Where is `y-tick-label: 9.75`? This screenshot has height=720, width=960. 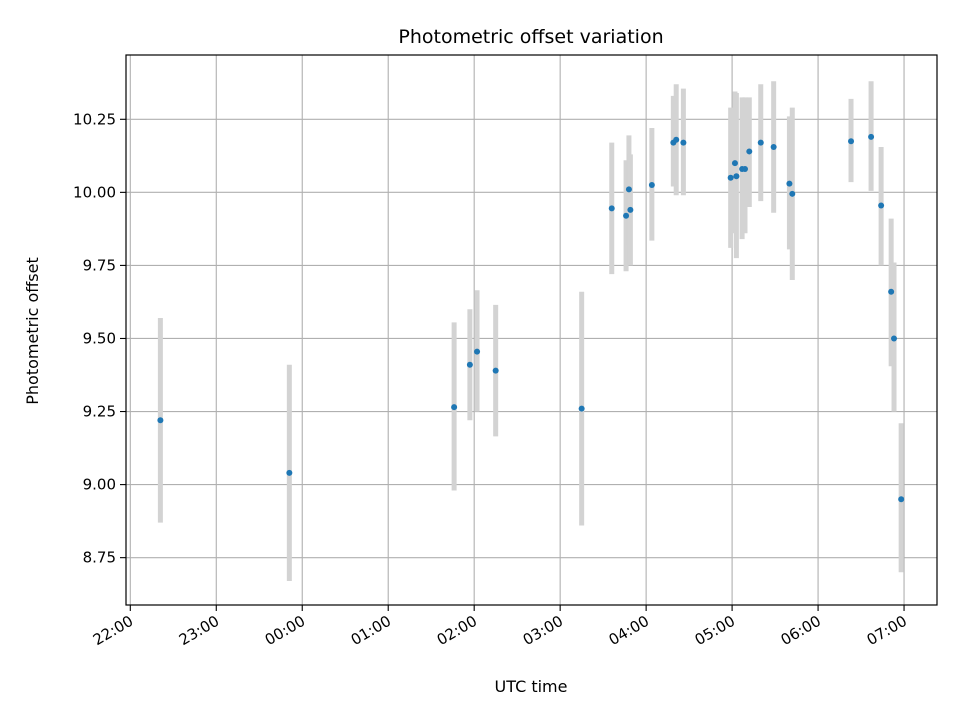 y-tick-label: 9.75 is located at coordinates (99, 265).